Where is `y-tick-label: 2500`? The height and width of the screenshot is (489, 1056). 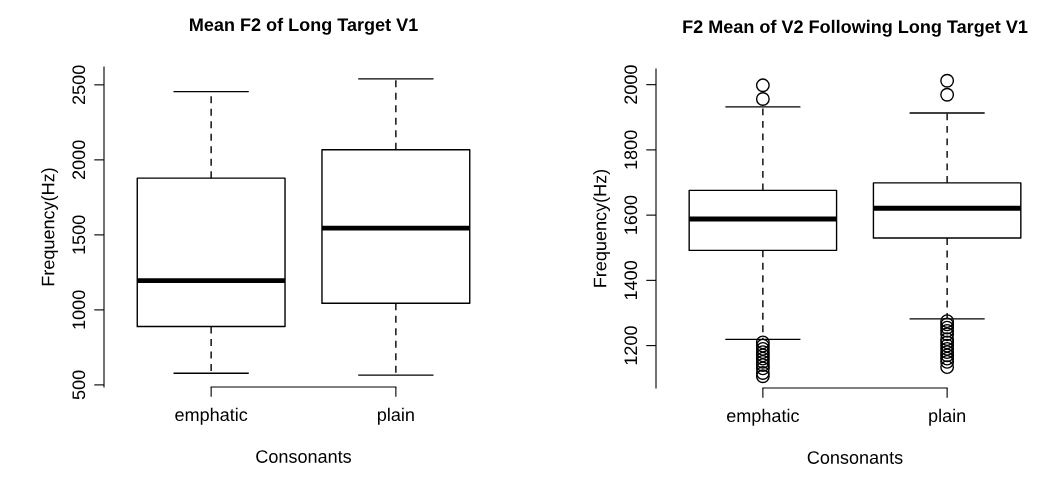
y-tick-label: 2500 is located at coordinates (79, 85).